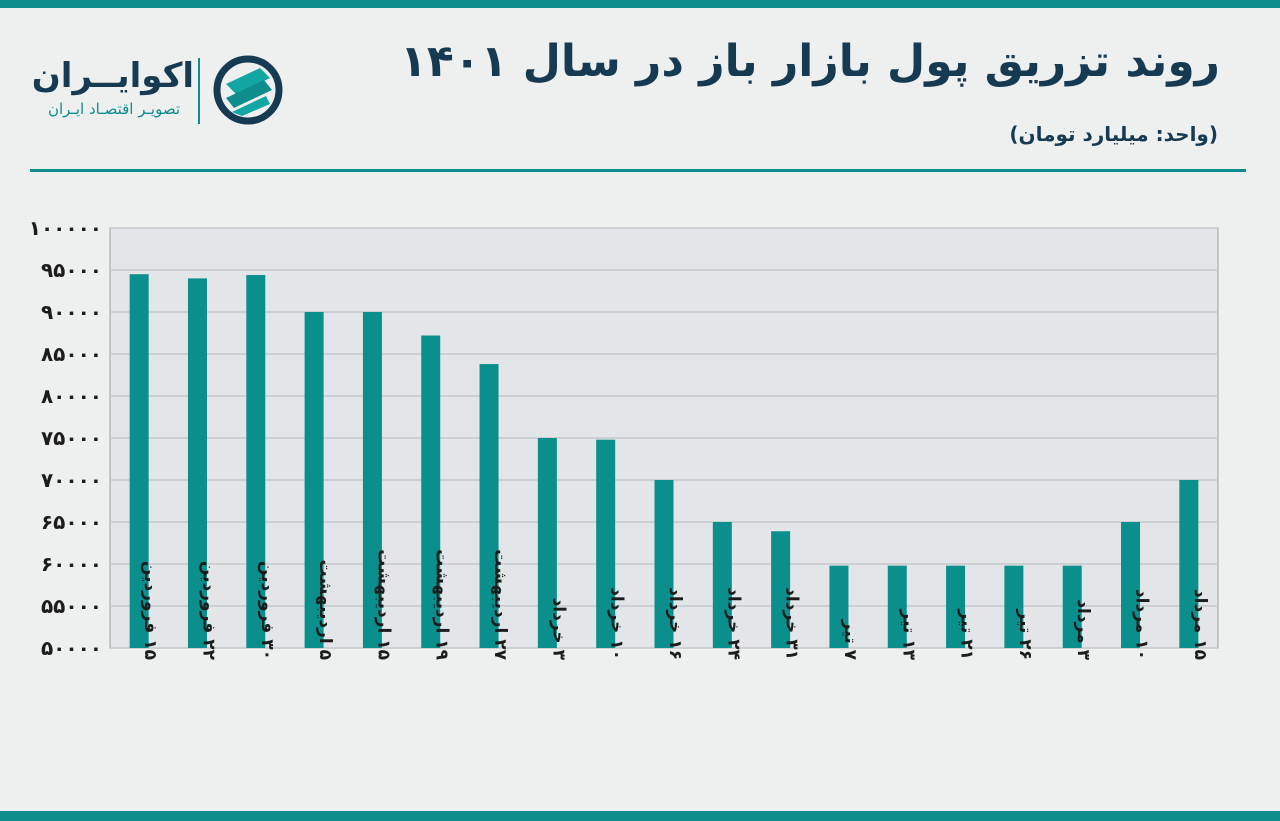 Image resolution: width=1280 pixels, height=821 pixels. I want to click on brand-name: اکوایــران, so click(112, 76).